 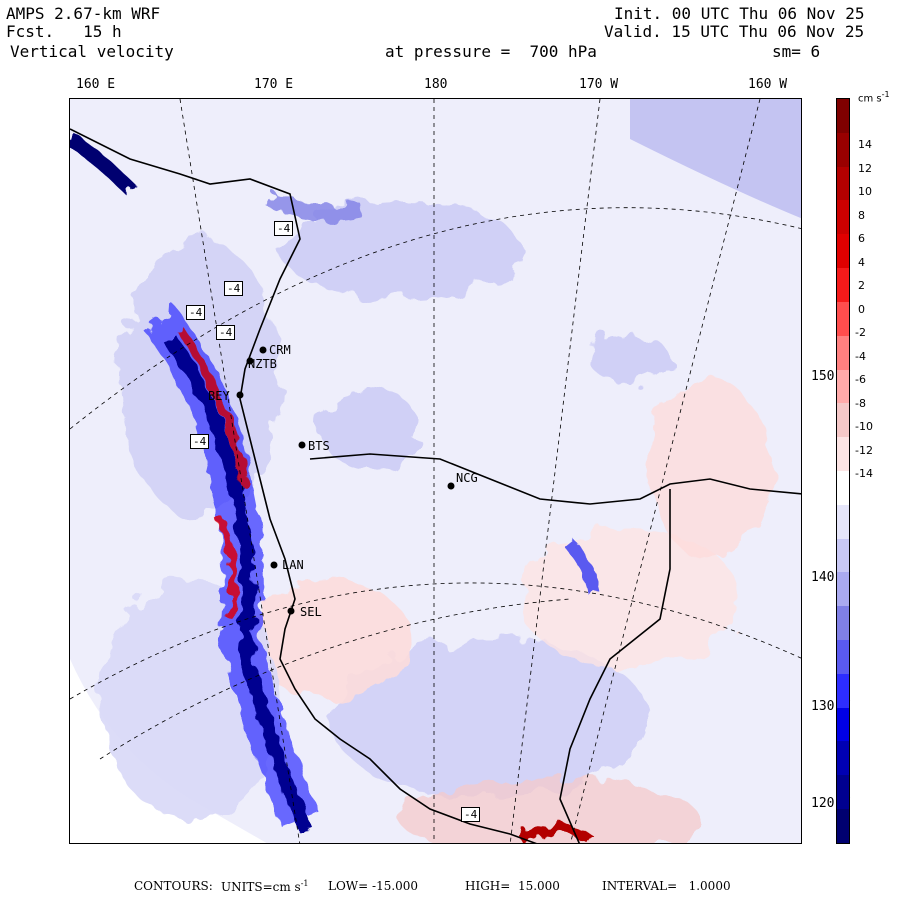 What do you see at coordinates (865, 191) in the screenshot?
I see `colorbar-tick-label: 10` at bounding box center [865, 191].